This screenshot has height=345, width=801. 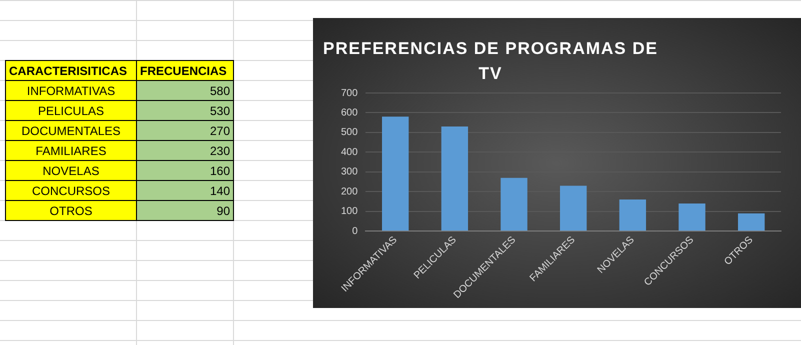 I want to click on category-label: CONCURSOS, so click(x=71, y=190).